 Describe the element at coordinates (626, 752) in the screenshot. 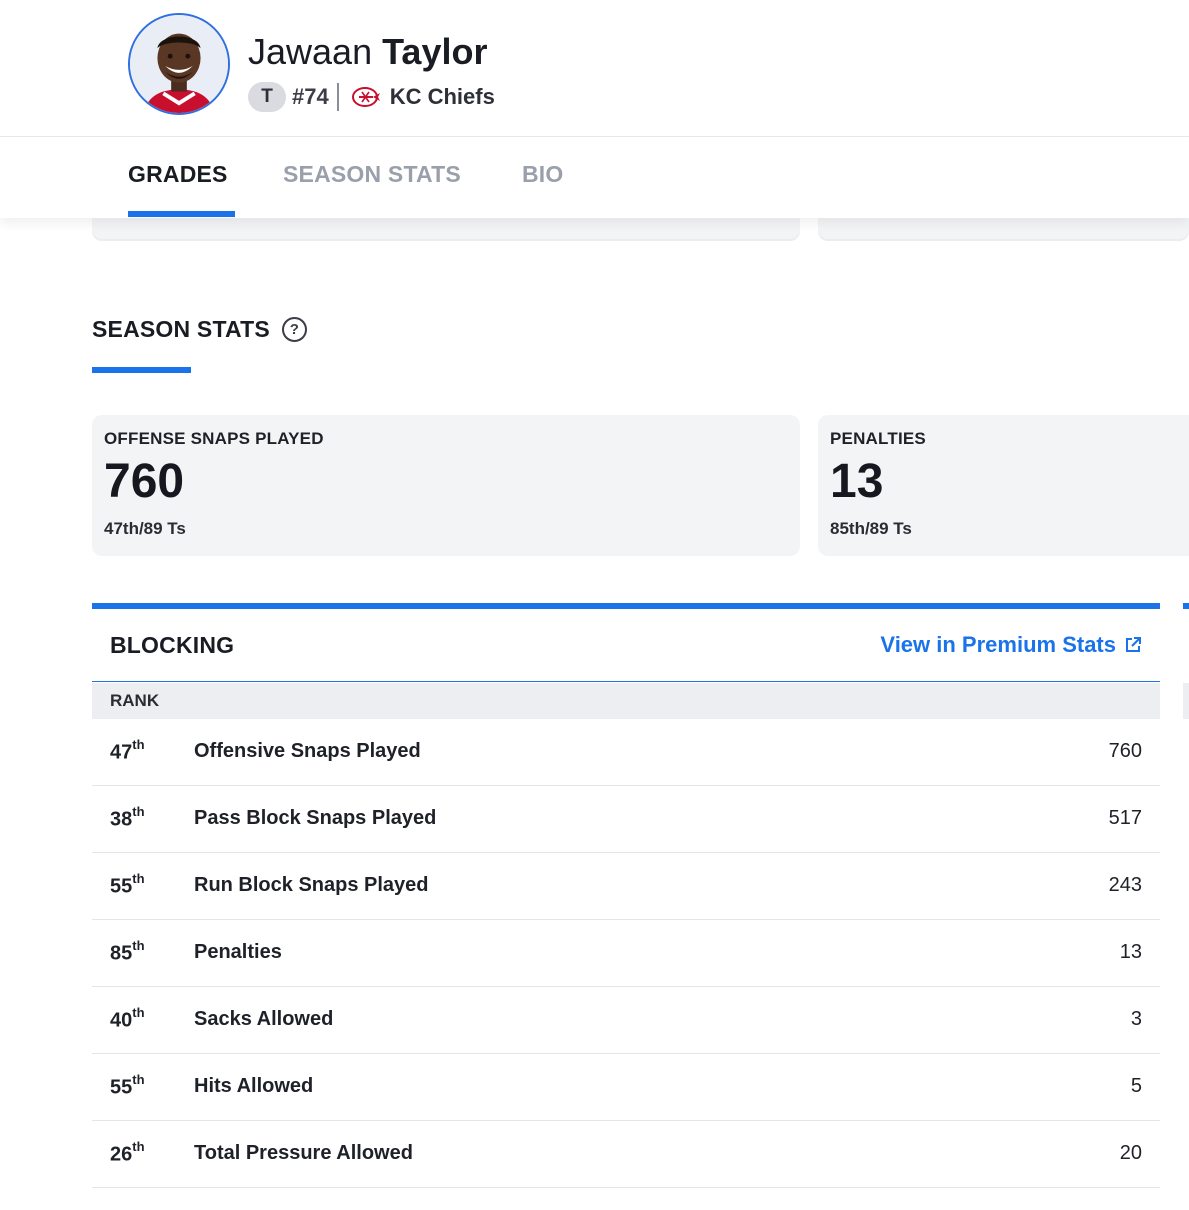

I see `table-row: 47th Offensive Snaps Played 760` at that location.